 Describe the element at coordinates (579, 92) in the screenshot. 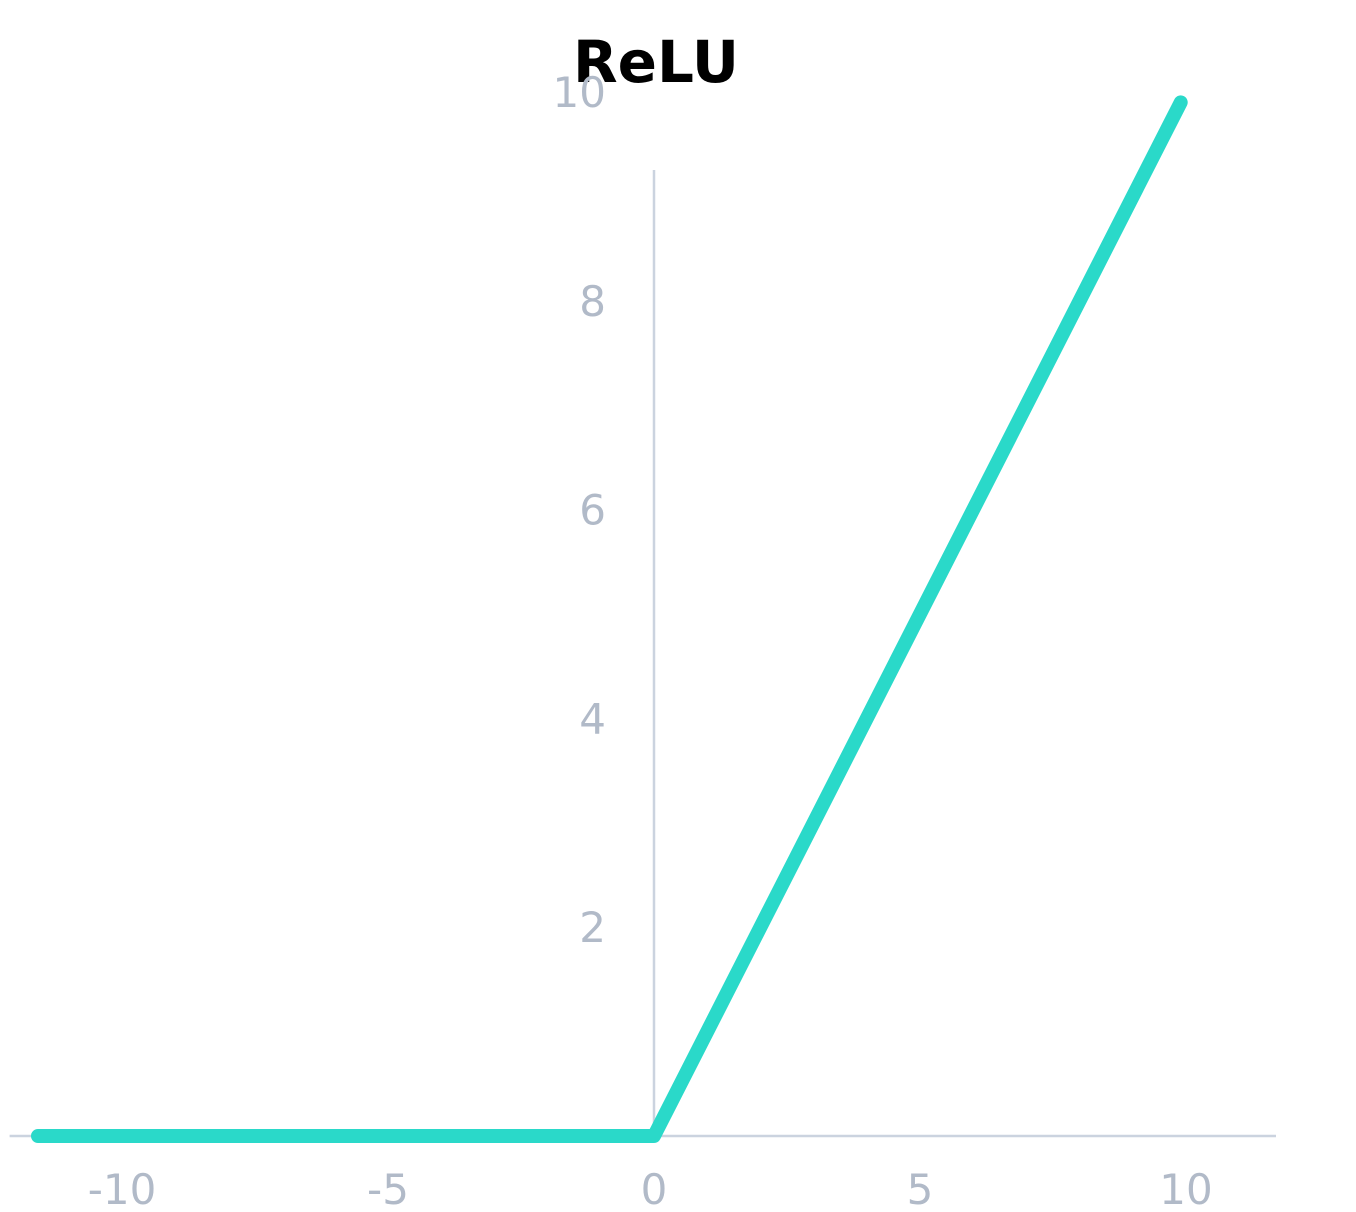

I see `y-tick-label: 10` at that location.